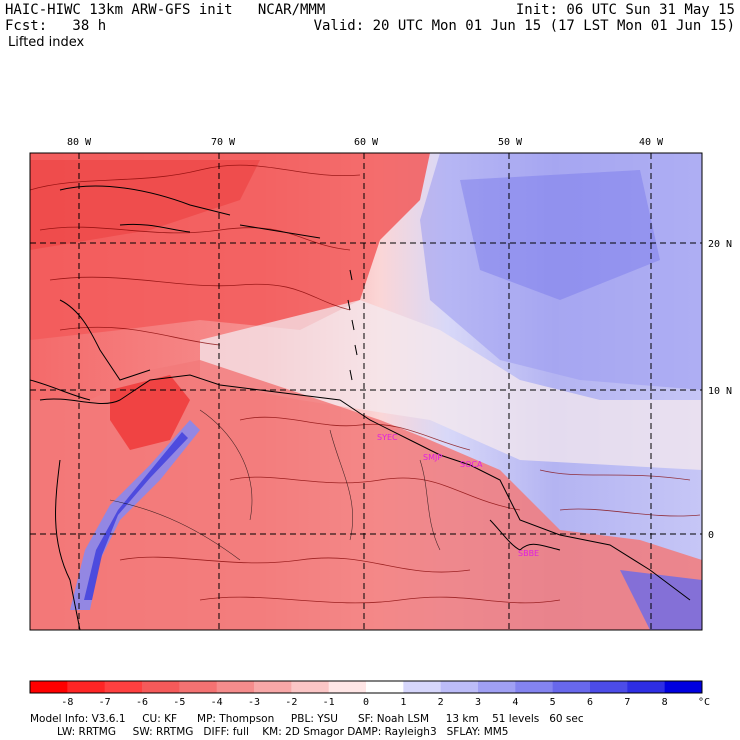 The width and height of the screenshot is (740, 740). I want to click on latitude-labels: 20 N 10 N 0, so click(720, 390).